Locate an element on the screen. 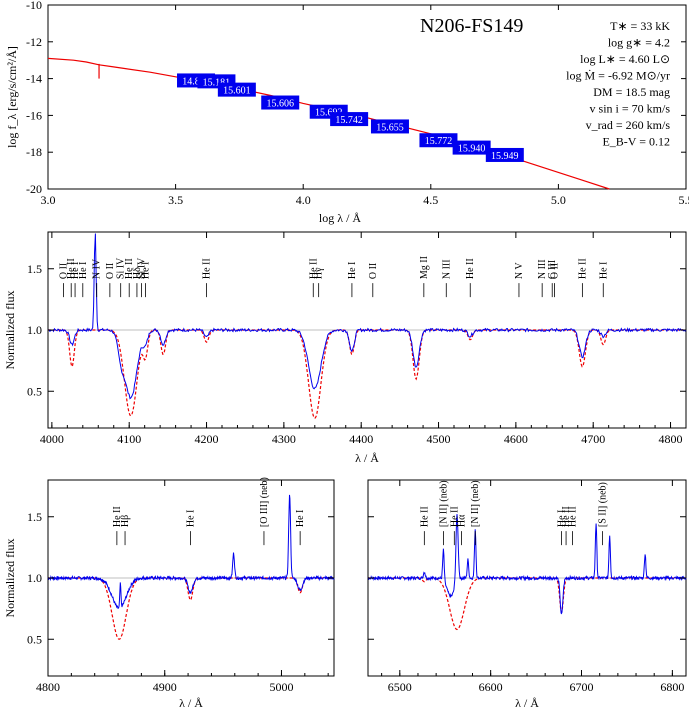 This screenshot has height=712, width=689. p2-model-spectrum is located at coordinates (191, 608).